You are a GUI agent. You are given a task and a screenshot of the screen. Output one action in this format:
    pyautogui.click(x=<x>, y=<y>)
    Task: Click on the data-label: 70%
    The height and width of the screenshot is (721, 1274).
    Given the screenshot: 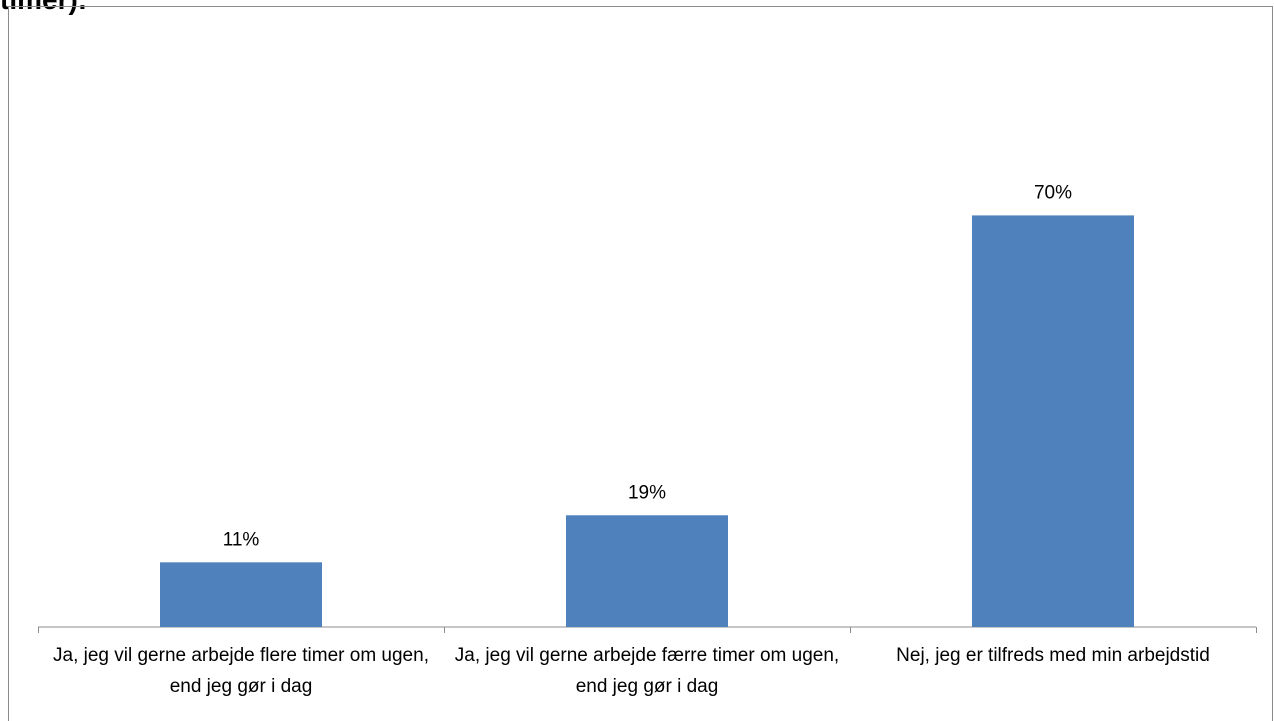 What is the action you would take?
    pyautogui.click(x=1053, y=192)
    